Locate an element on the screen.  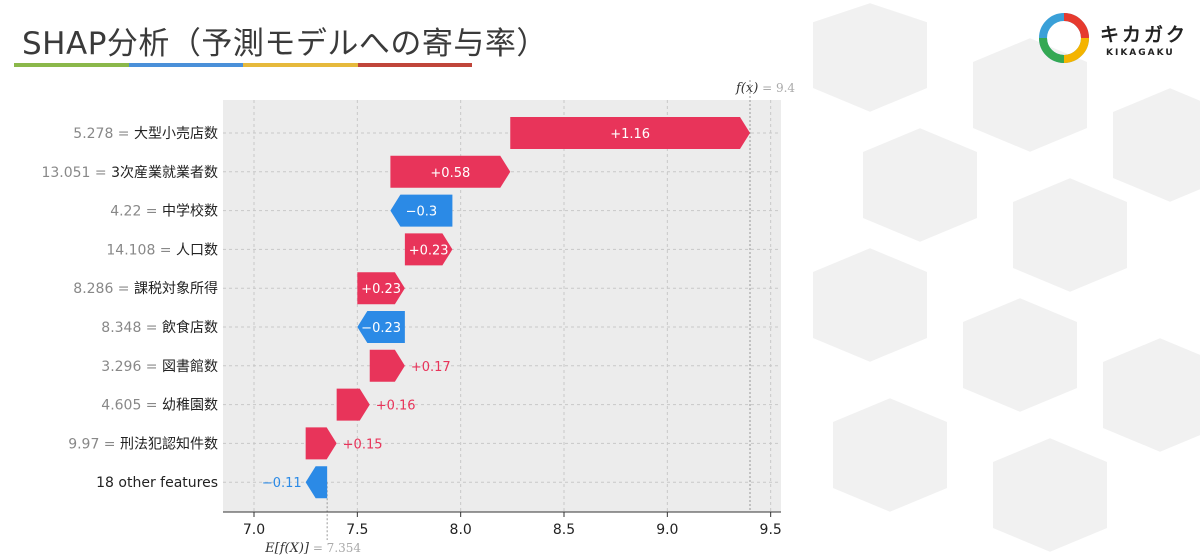
feature-value: 4.22 = is located at coordinates (136, 212).